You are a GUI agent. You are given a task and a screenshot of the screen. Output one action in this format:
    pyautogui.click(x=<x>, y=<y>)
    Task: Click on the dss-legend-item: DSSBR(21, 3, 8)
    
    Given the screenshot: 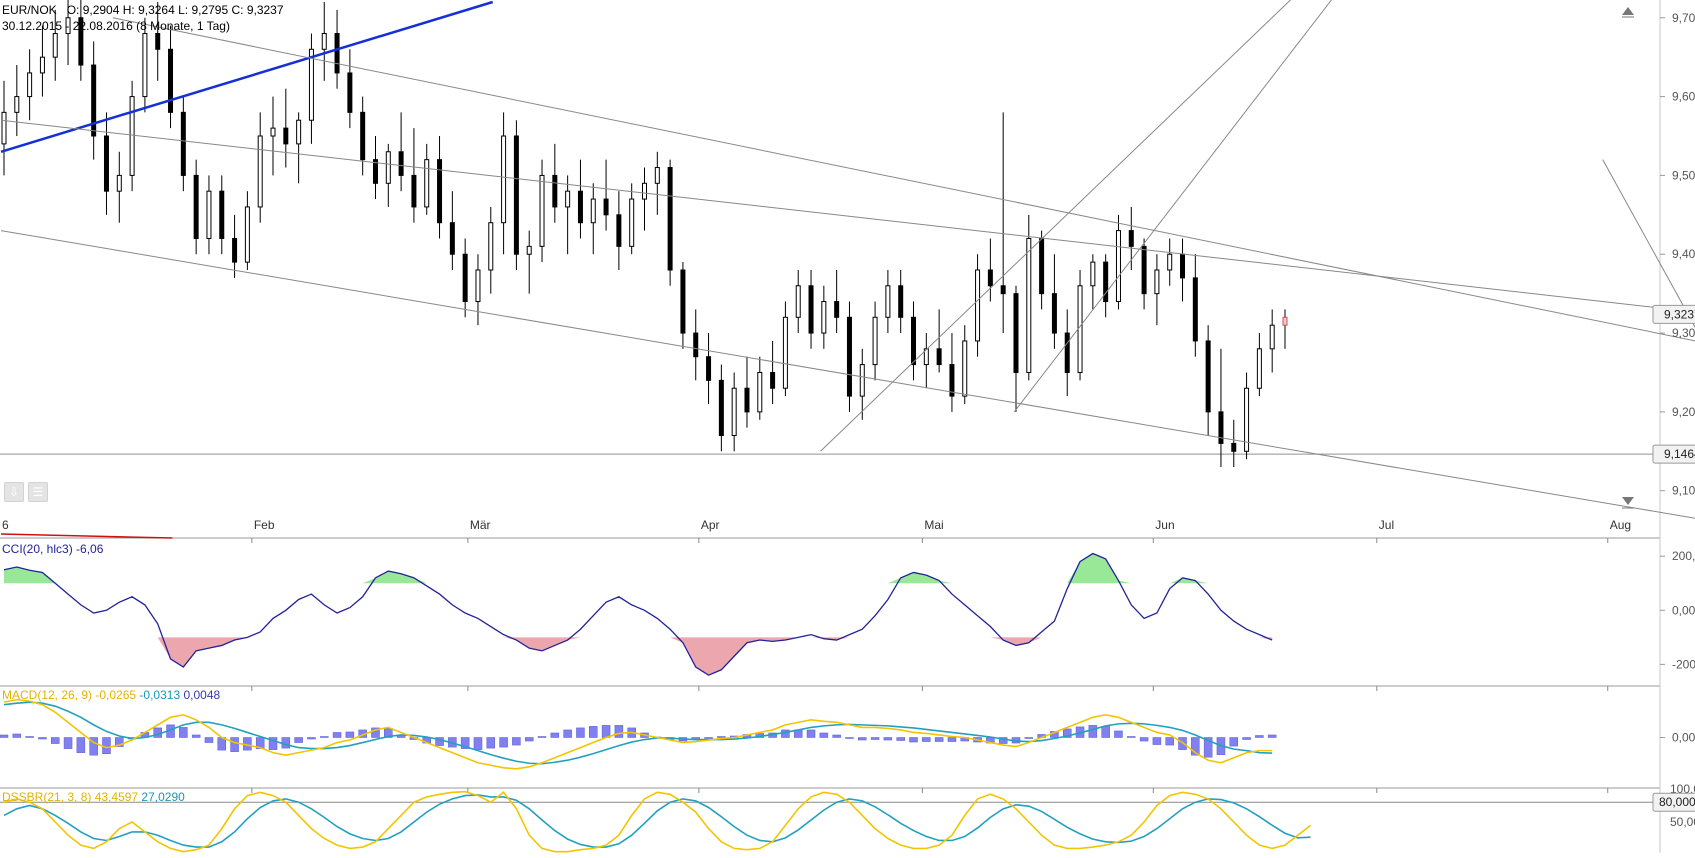 What is the action you would take?
    pyautogui.click(x=46, y=797)
    